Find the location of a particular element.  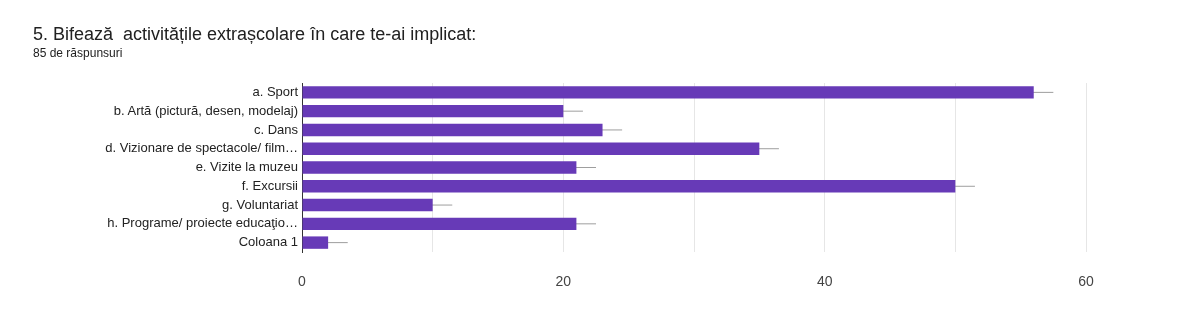

y-tick-label: c. Dans is located at coordinates (276, 129).